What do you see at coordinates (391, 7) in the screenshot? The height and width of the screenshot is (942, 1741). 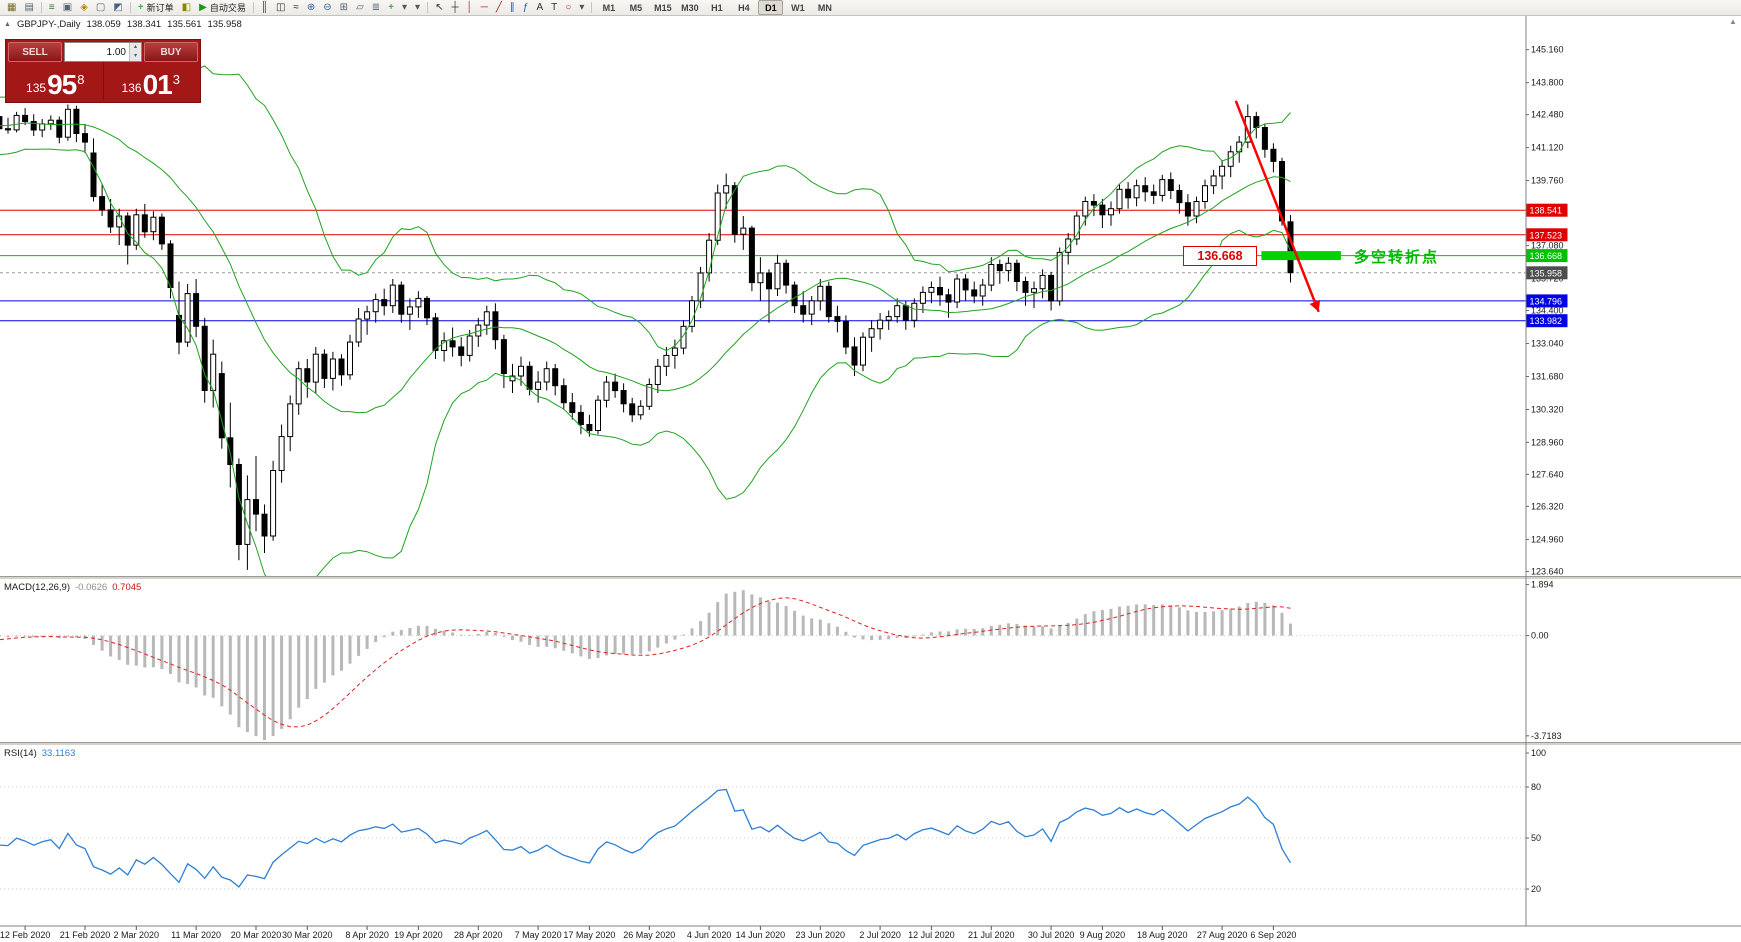 I see `indicators-icon: +` at bounding box center [391, 7].